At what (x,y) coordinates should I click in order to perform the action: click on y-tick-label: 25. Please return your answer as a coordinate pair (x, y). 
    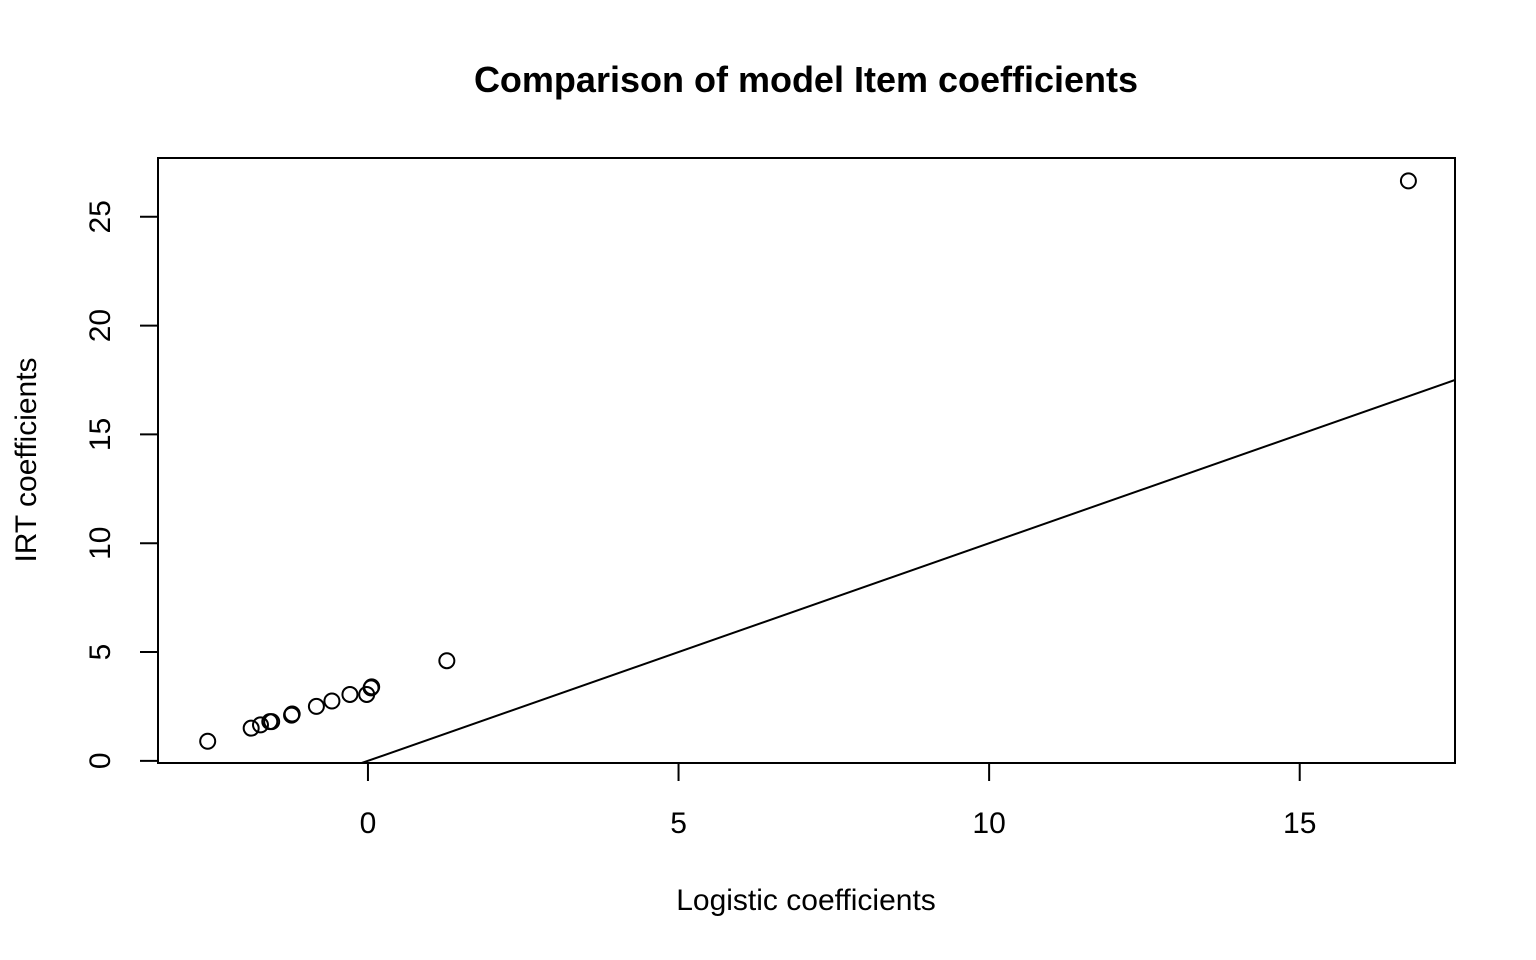
    Looking at the image, I should click on (100, 216).